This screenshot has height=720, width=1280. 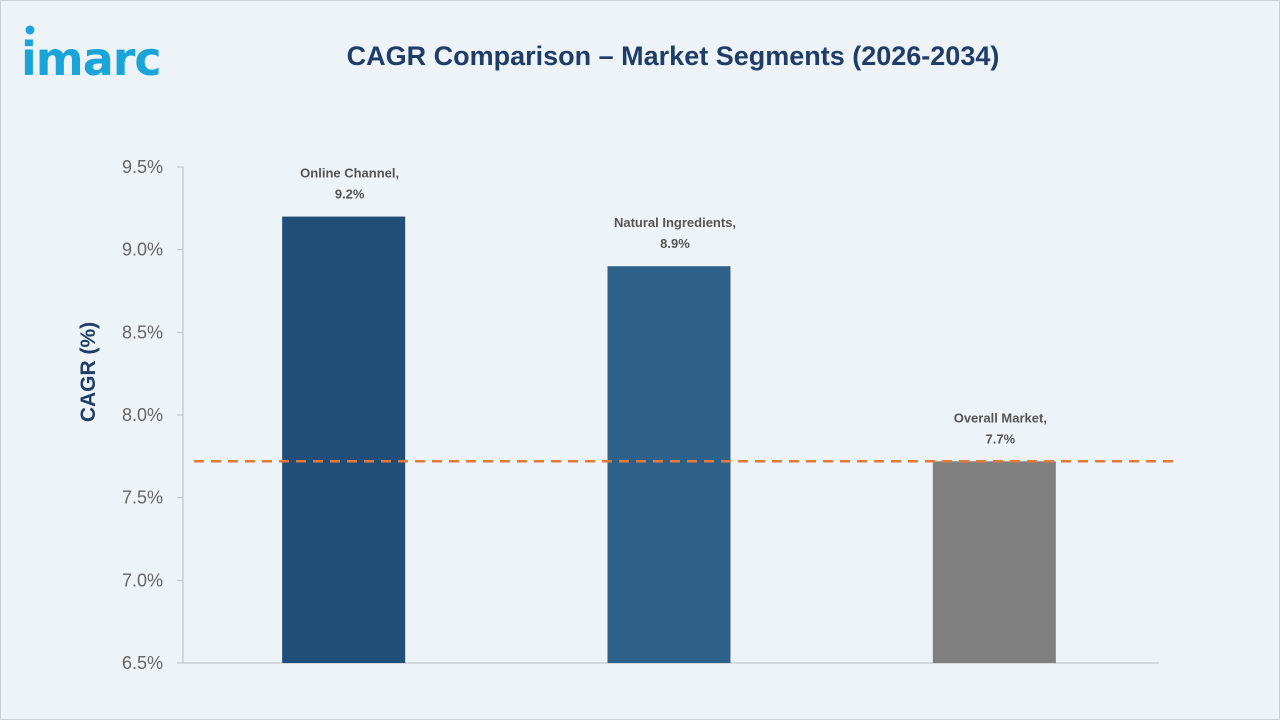 I want to click on svg-text: imarc, so click(x=91, y=57).